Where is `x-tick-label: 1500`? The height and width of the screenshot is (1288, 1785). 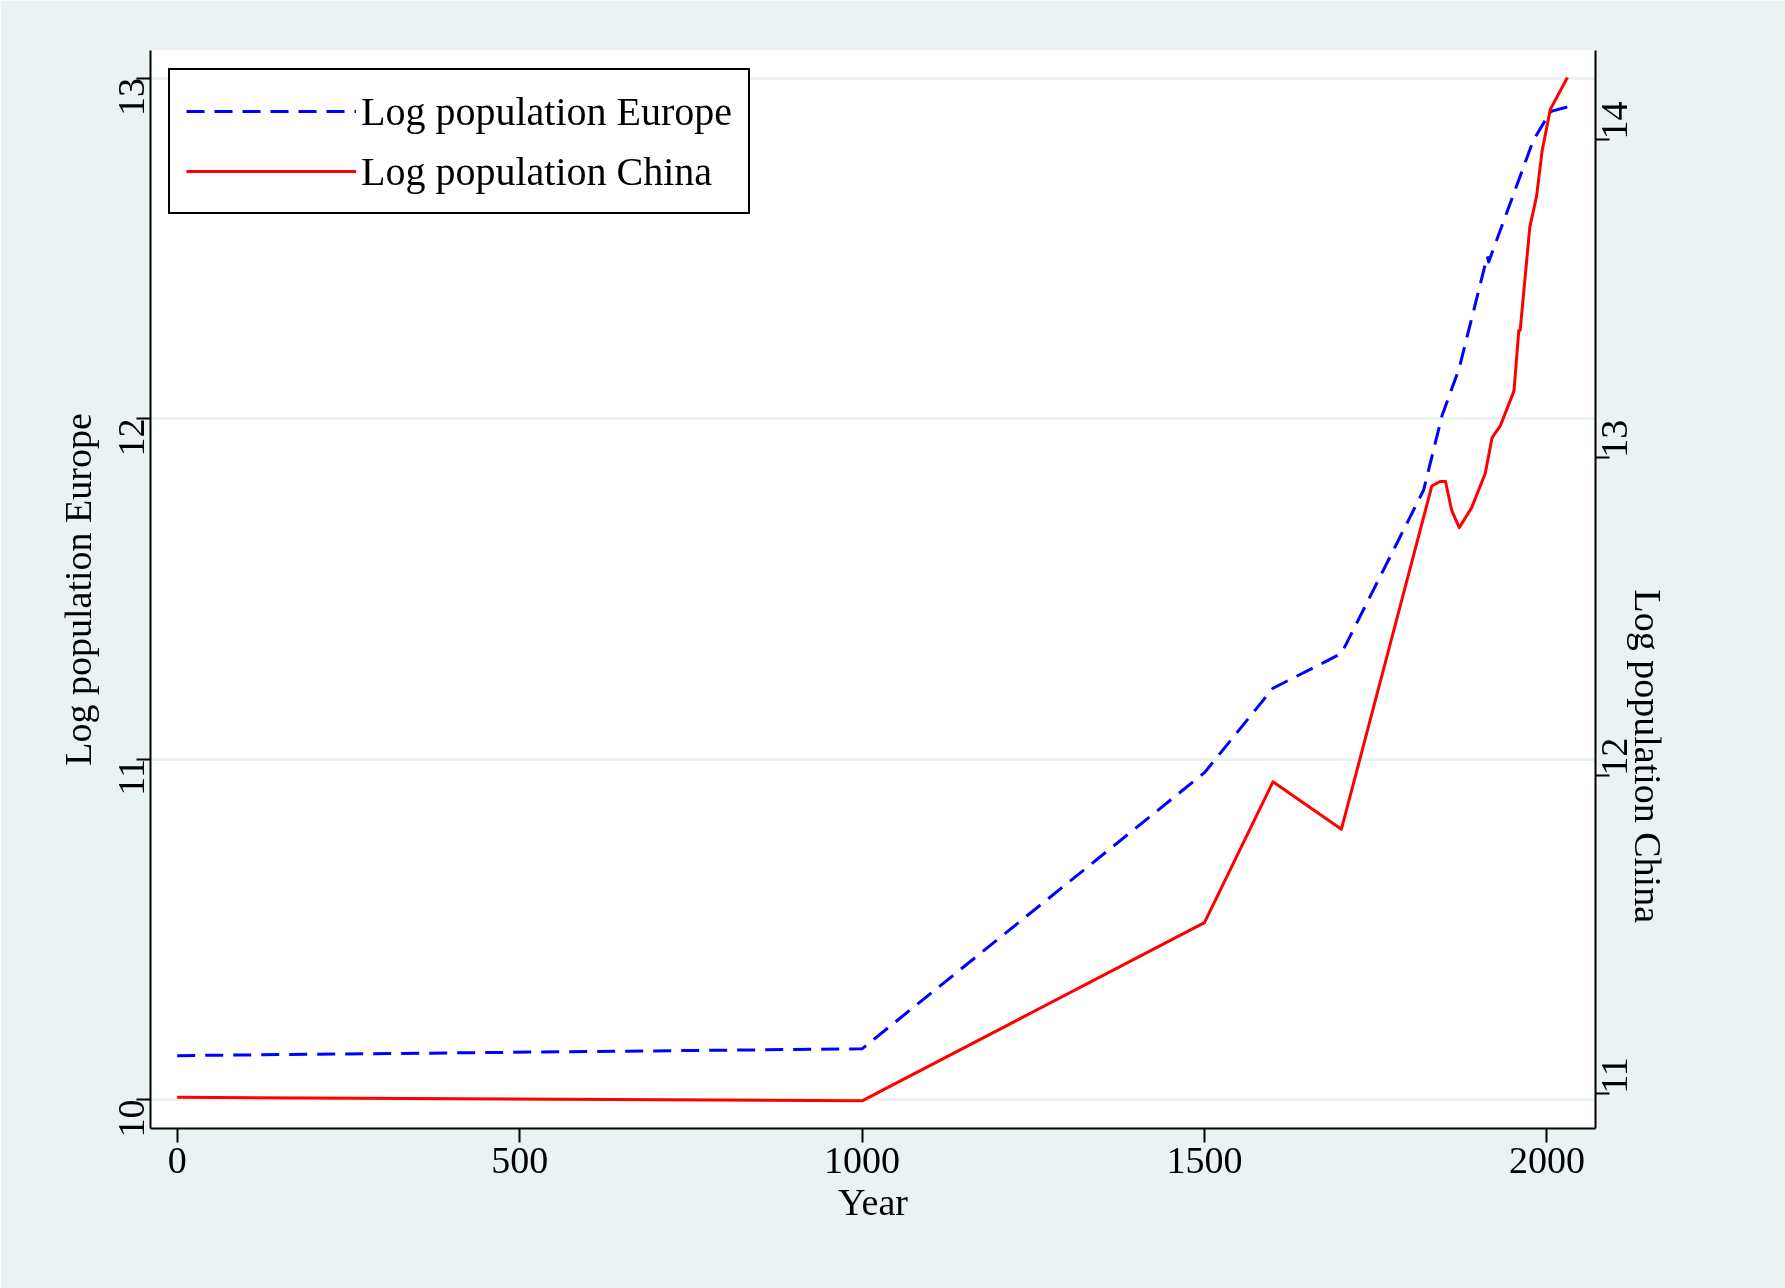
x-tick-label: 1500 is located at coordinates (1204, 1159).